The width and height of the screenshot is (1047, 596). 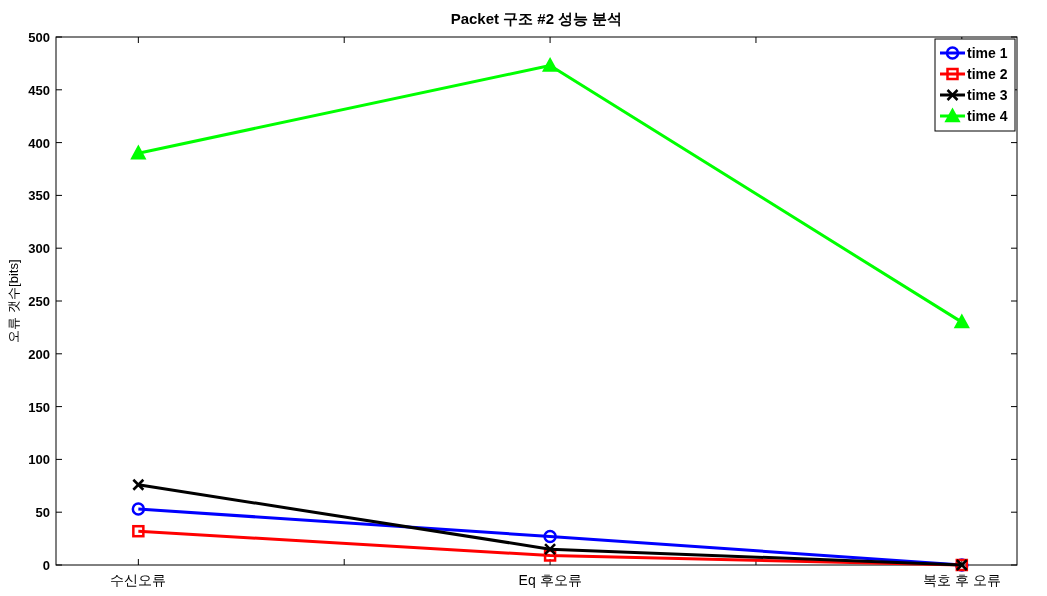 I want to click on chart-title: Packet 구조 #2 성능 분석, so click(x=536, y=18).